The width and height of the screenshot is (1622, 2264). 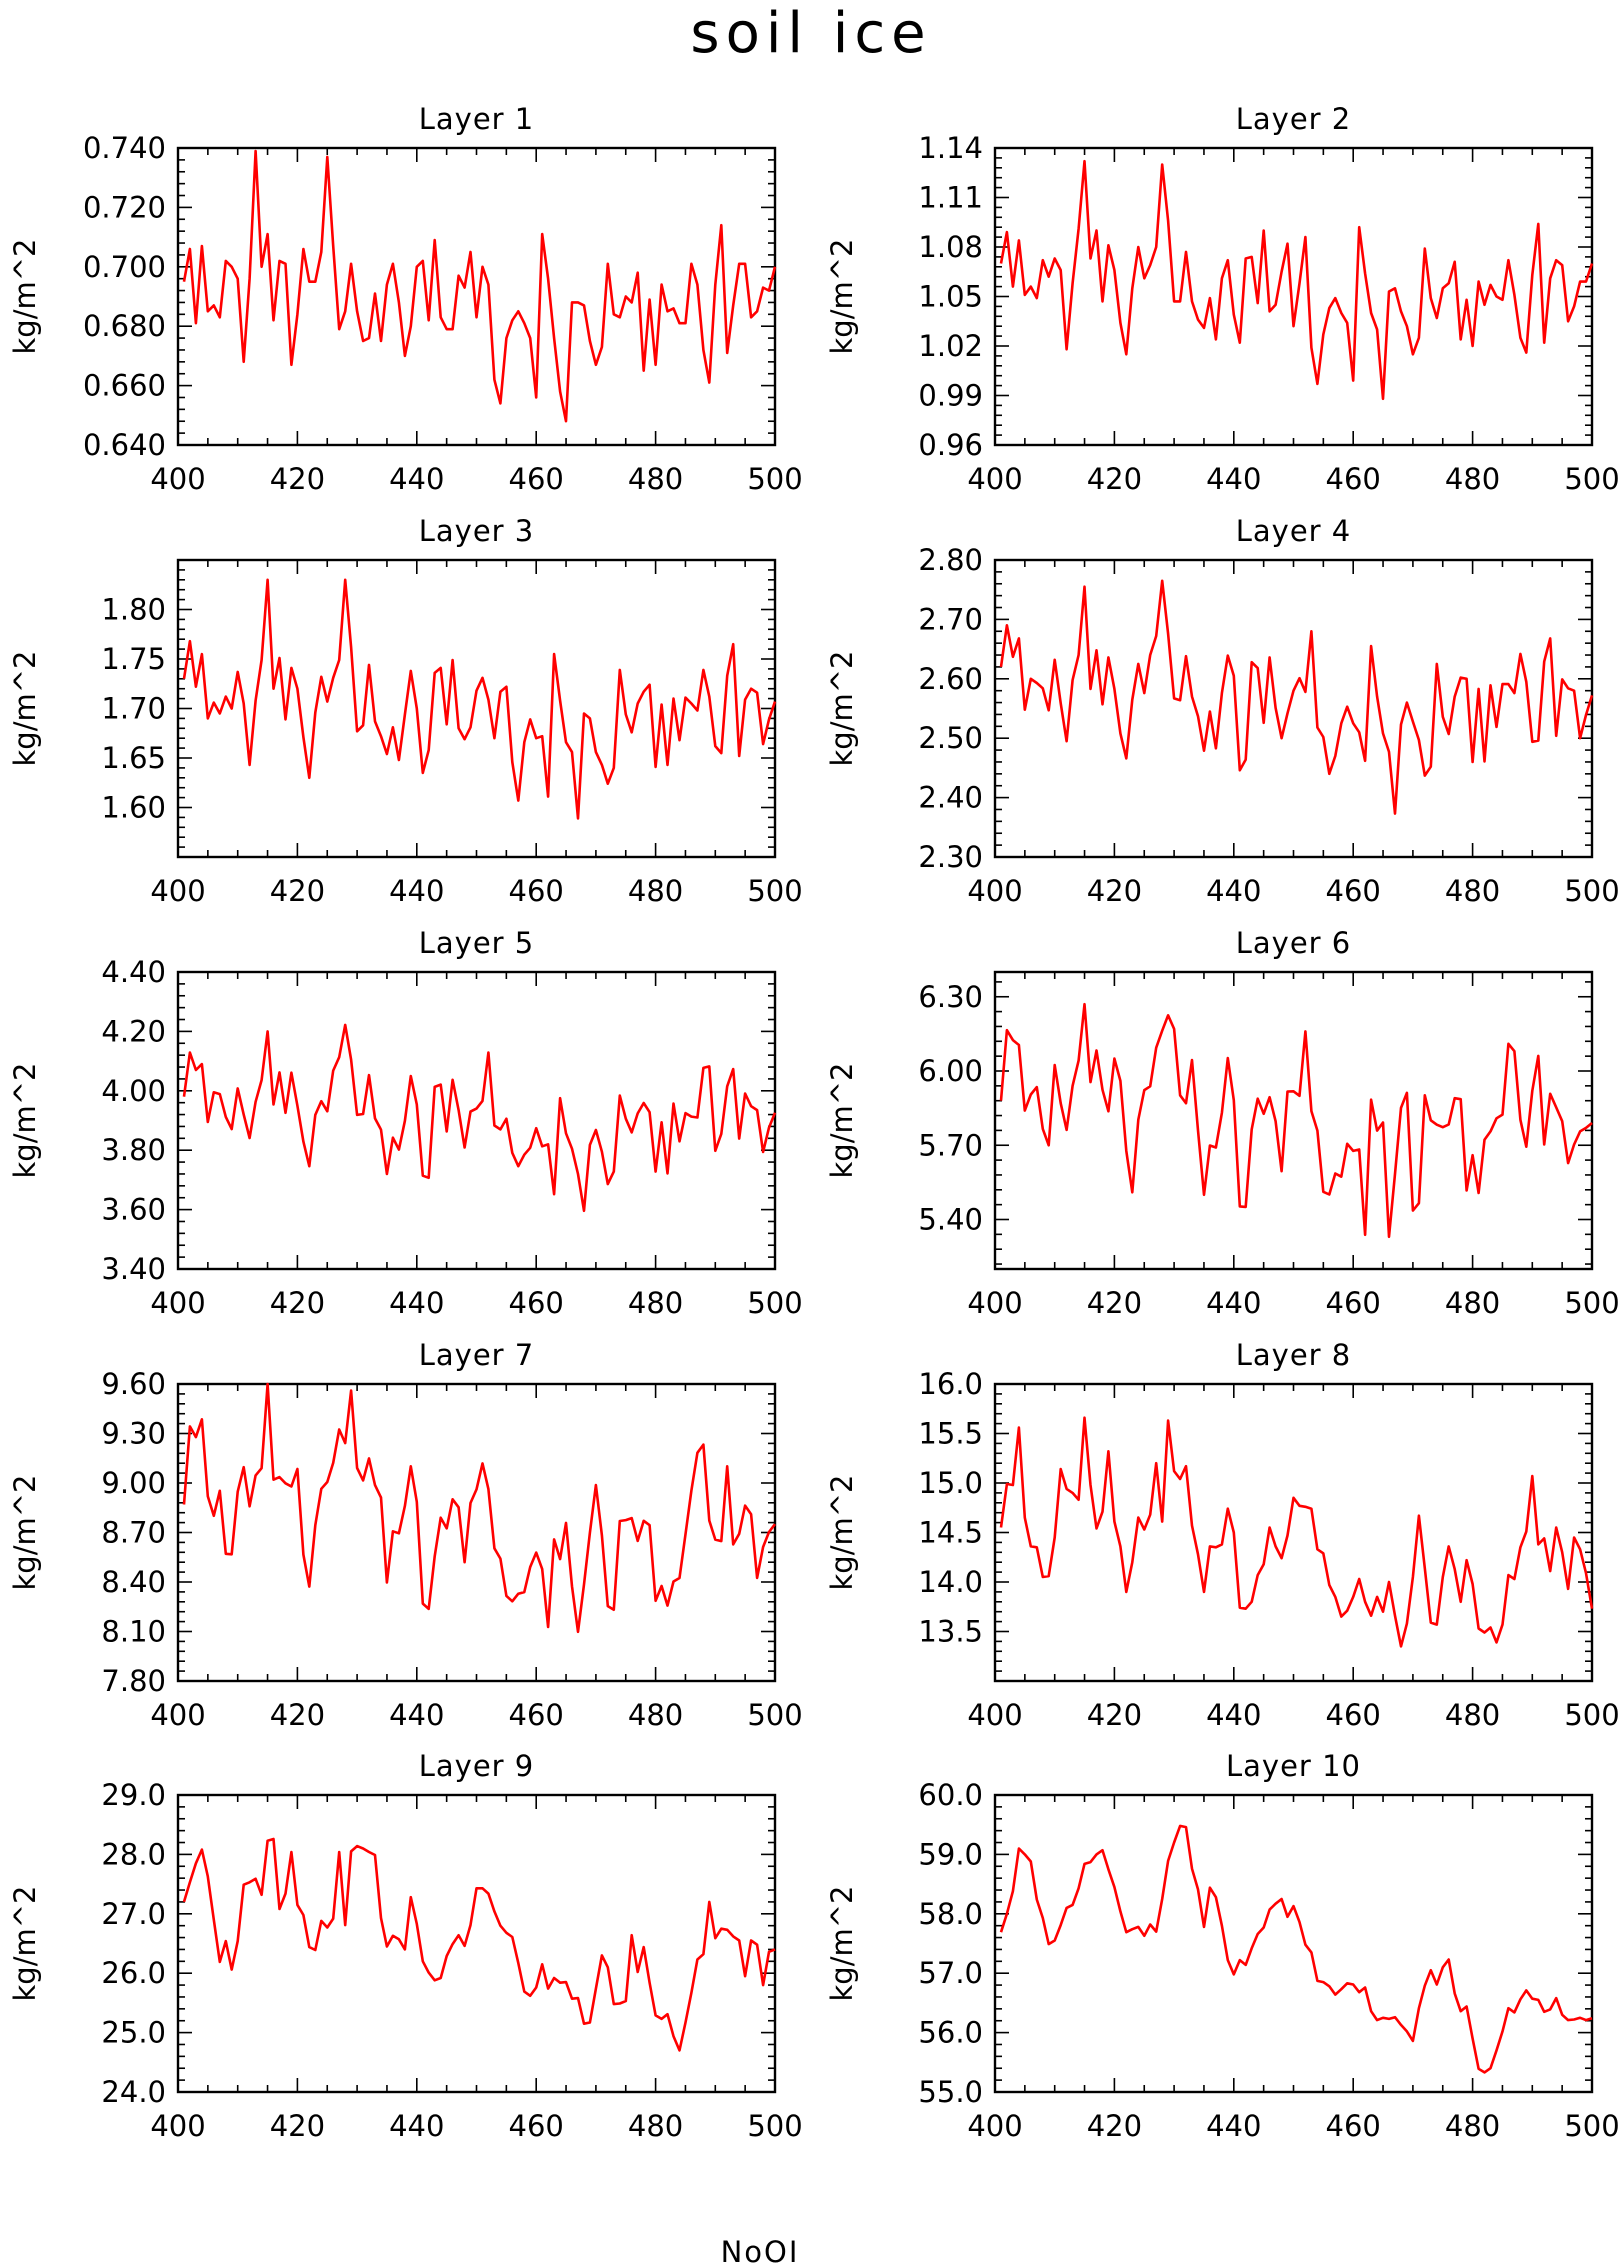 What do you see at coordinates (133, 1681) in the screenshot?
I see `y-tick-label: 7.80` at bounding box center [133, 1681].